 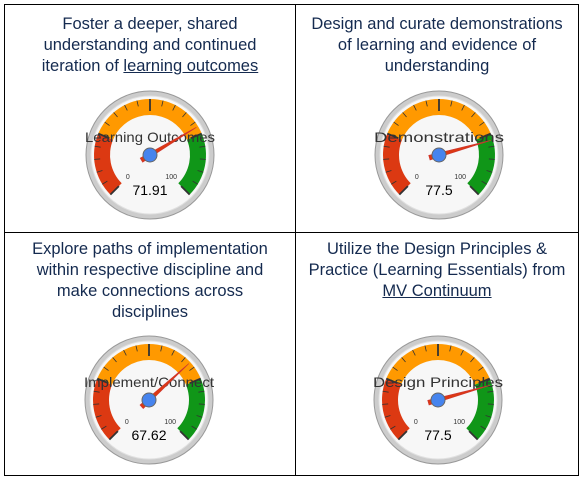 What do you see at coordinates (439, 137) in the screenshot?
I see `gauge-label: Demonstrations` at bounding box center [439, 137].